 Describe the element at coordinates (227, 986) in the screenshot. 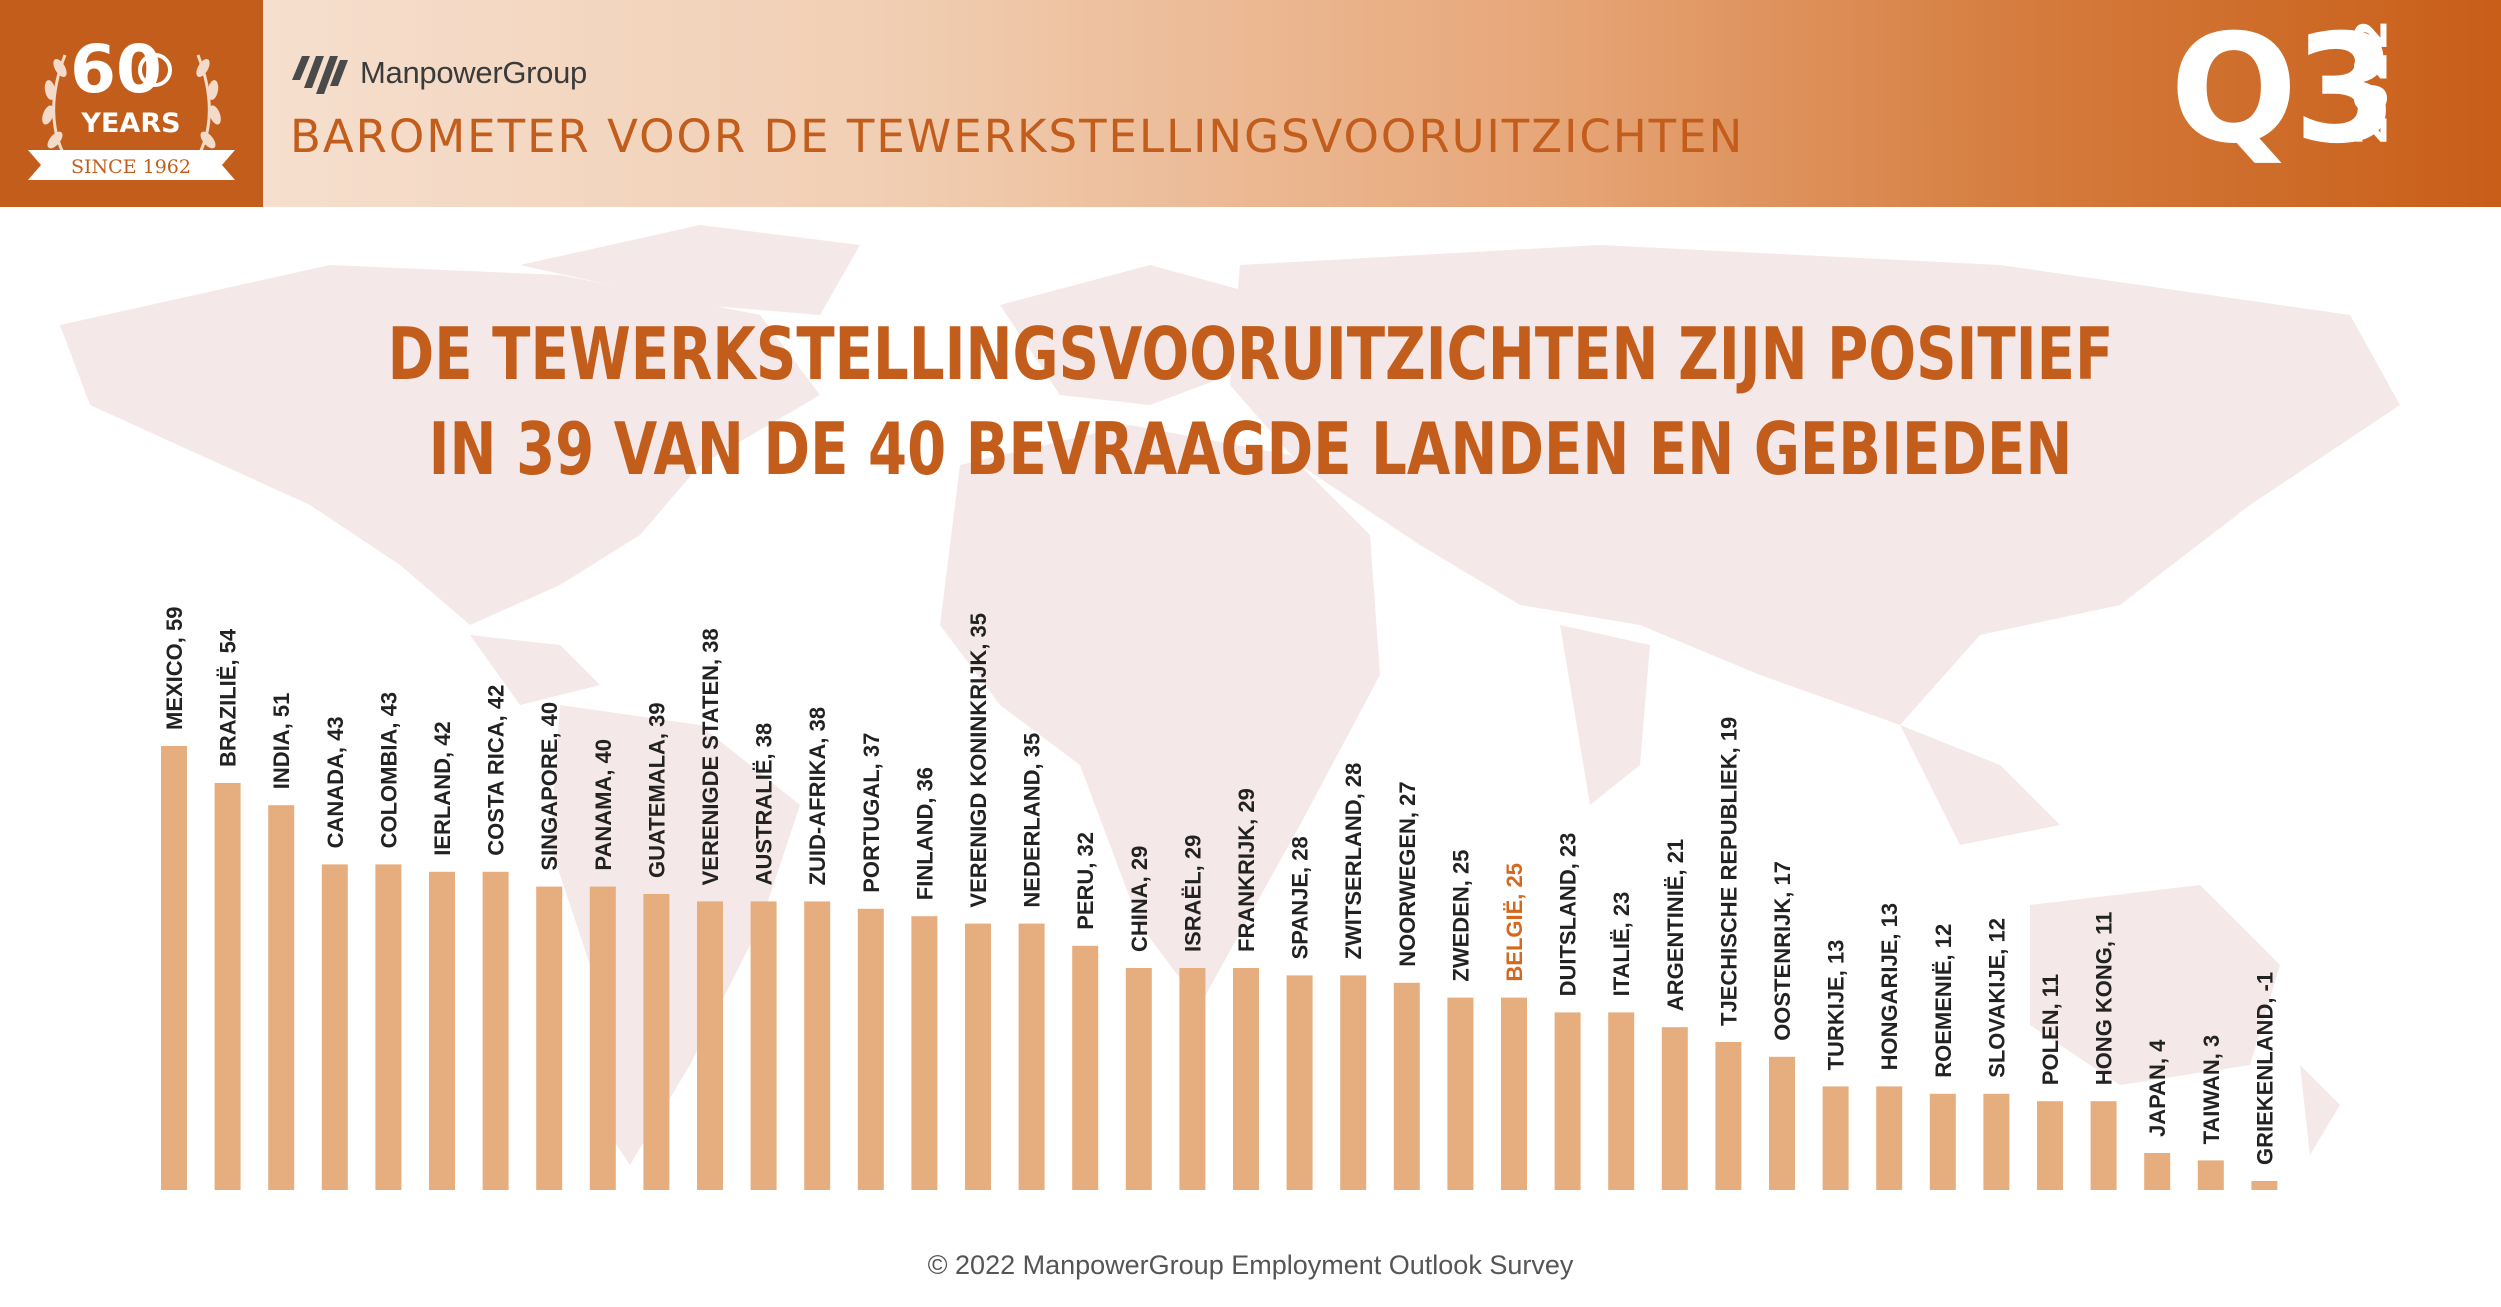

I see `bar-brazili-` at that location.